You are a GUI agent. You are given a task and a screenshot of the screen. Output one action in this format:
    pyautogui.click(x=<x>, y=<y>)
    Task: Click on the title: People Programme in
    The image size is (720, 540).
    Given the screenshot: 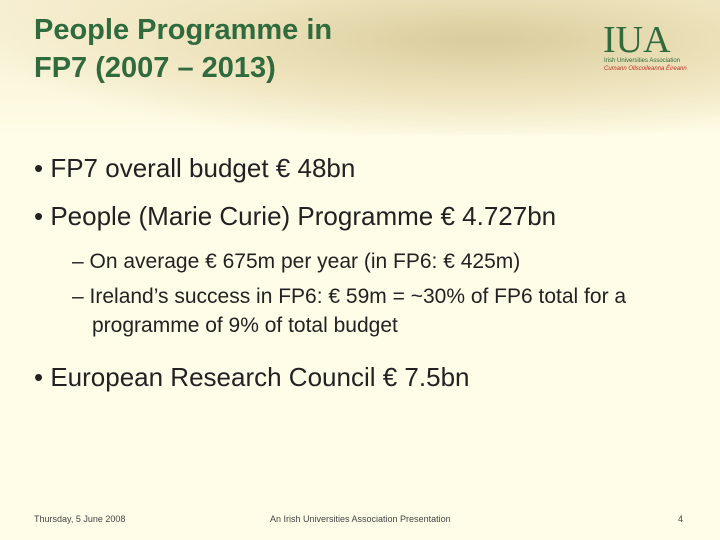 What is the action you would take?
    pyautogui.click(x=183, y=30)
    